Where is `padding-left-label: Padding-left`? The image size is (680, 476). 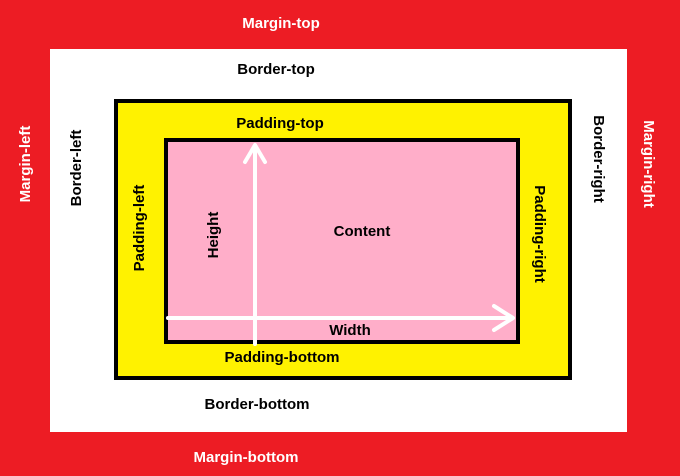
padding-left-label: Padding-left is located at coordinates (139, 228).